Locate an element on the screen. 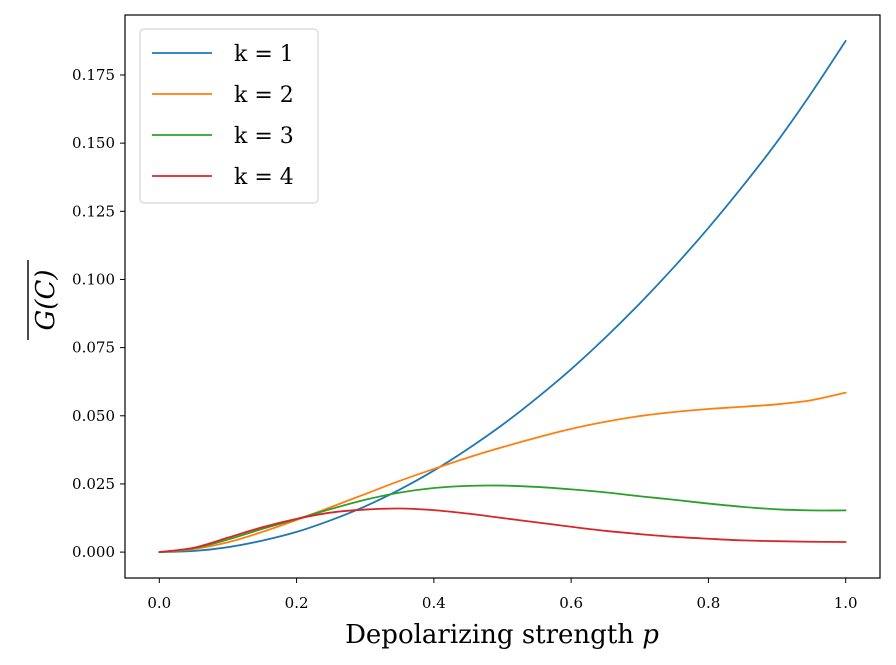 The width and height of the screenshot is (896, 665). y-axis-ticks: 0.000 0.025 0.050 0.075 0.100 0.125 0.150 0.175 is located at coordinates (98, 313).